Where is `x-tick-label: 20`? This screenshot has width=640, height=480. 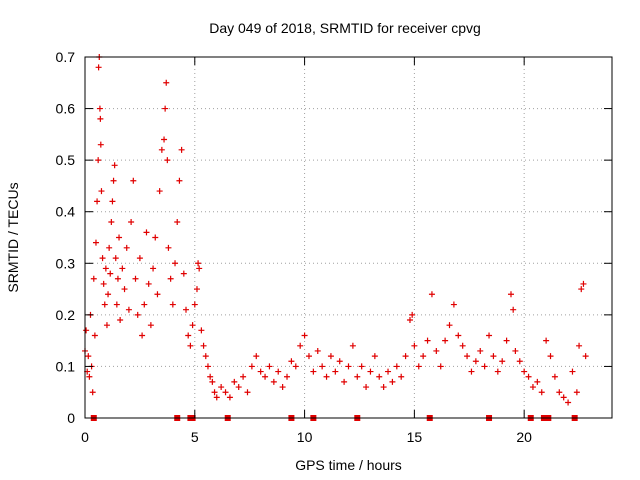
x-tick-label: 20 is located at coordinates (524, 437).